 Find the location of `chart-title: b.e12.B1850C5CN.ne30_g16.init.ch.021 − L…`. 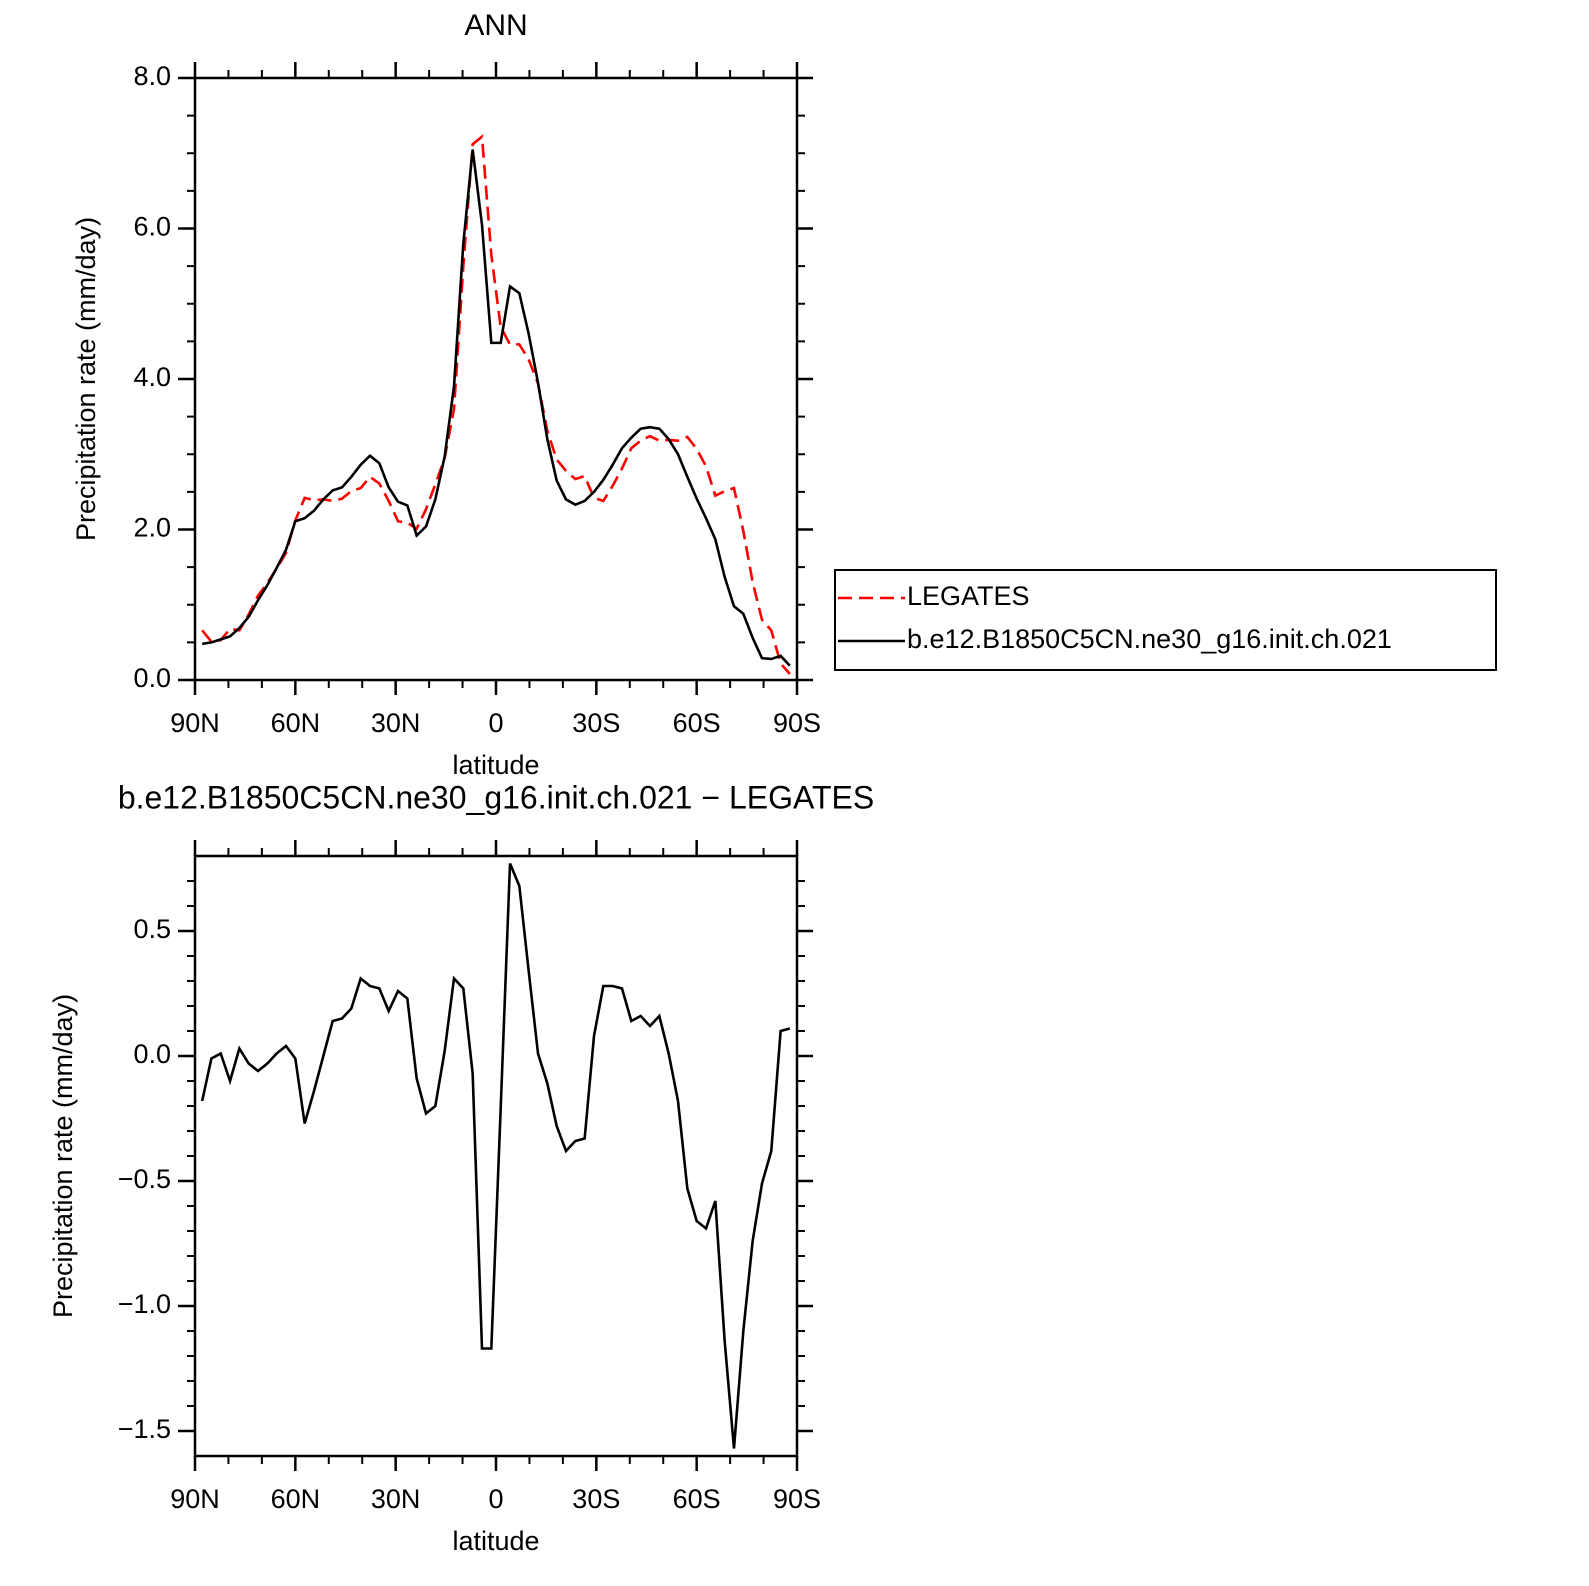

chart-title: b.e12.B1850C5CN.ne30_g16.init.ch.021 − L… is located at coordinates (496, 797).